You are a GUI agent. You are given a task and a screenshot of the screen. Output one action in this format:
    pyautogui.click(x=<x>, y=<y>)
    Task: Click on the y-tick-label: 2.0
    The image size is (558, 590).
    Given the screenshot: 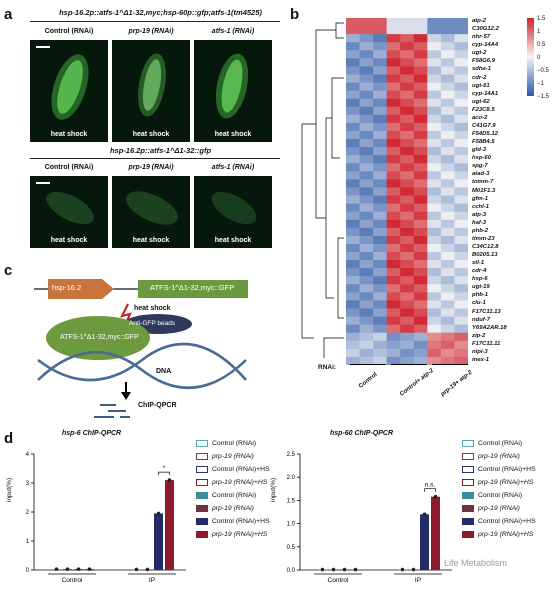 What is the action you would take?
    pyautogui.click(x=291, y=478)
    